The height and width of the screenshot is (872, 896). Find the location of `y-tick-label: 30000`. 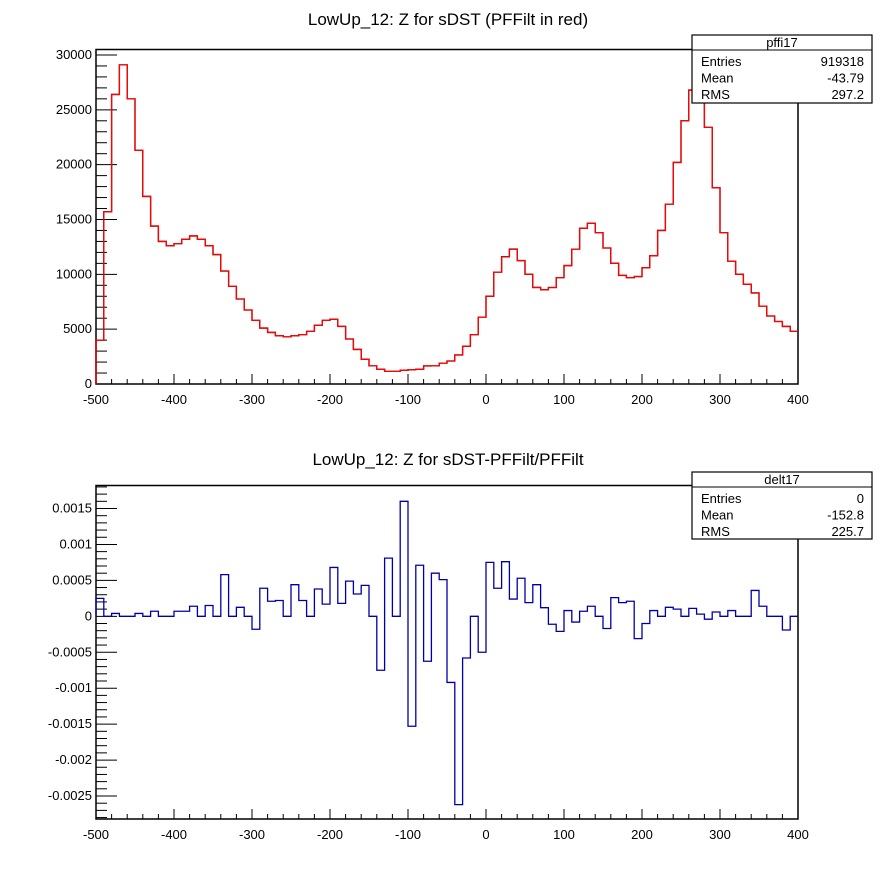

y-tick-label: 30000 is located at coordinates (74, 54).